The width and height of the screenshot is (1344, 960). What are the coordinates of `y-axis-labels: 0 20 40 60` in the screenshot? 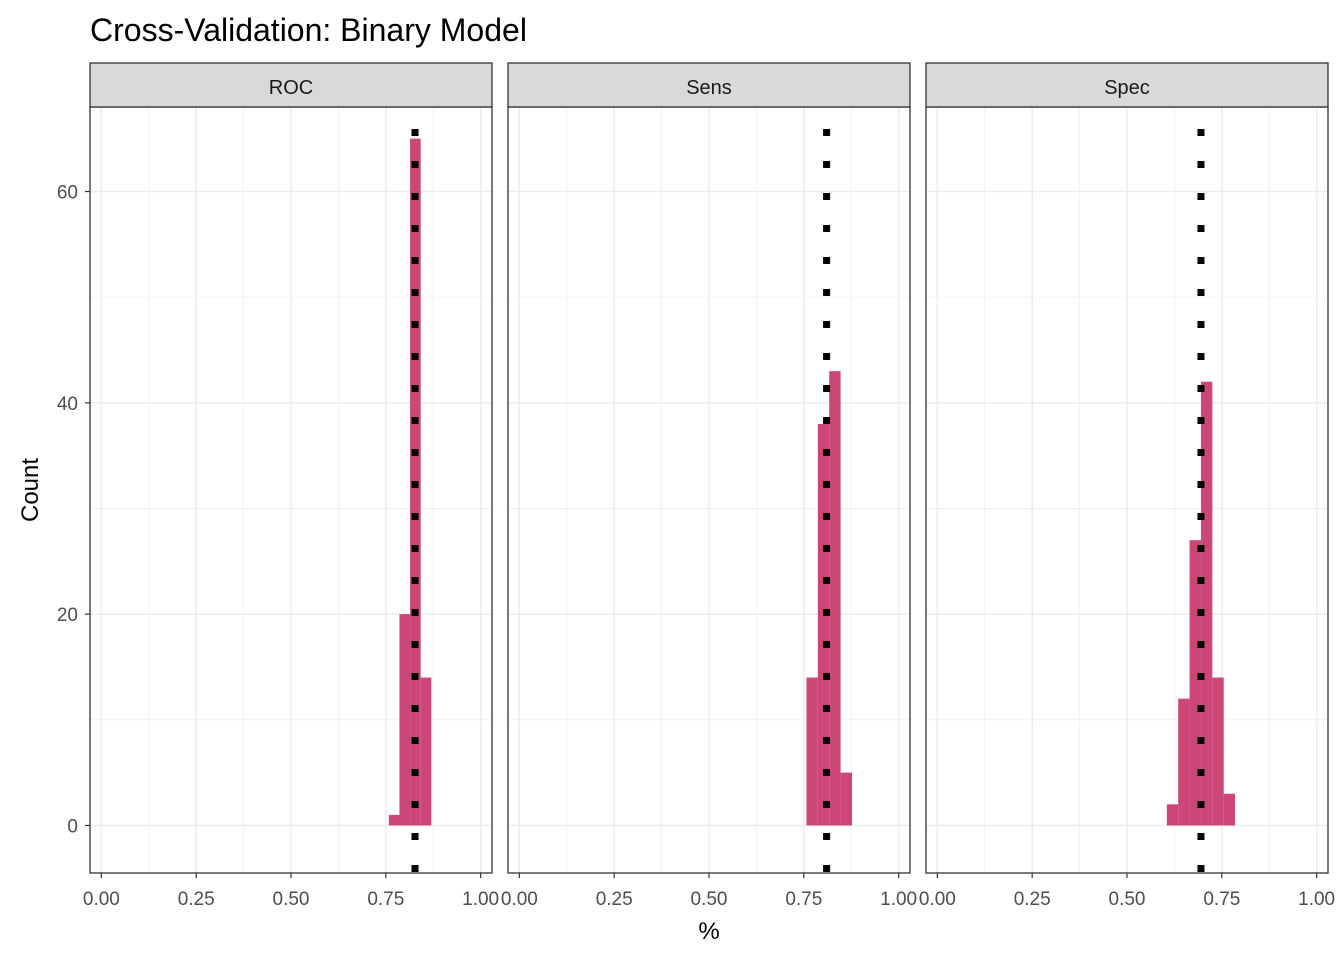 It's located at (73, 510).